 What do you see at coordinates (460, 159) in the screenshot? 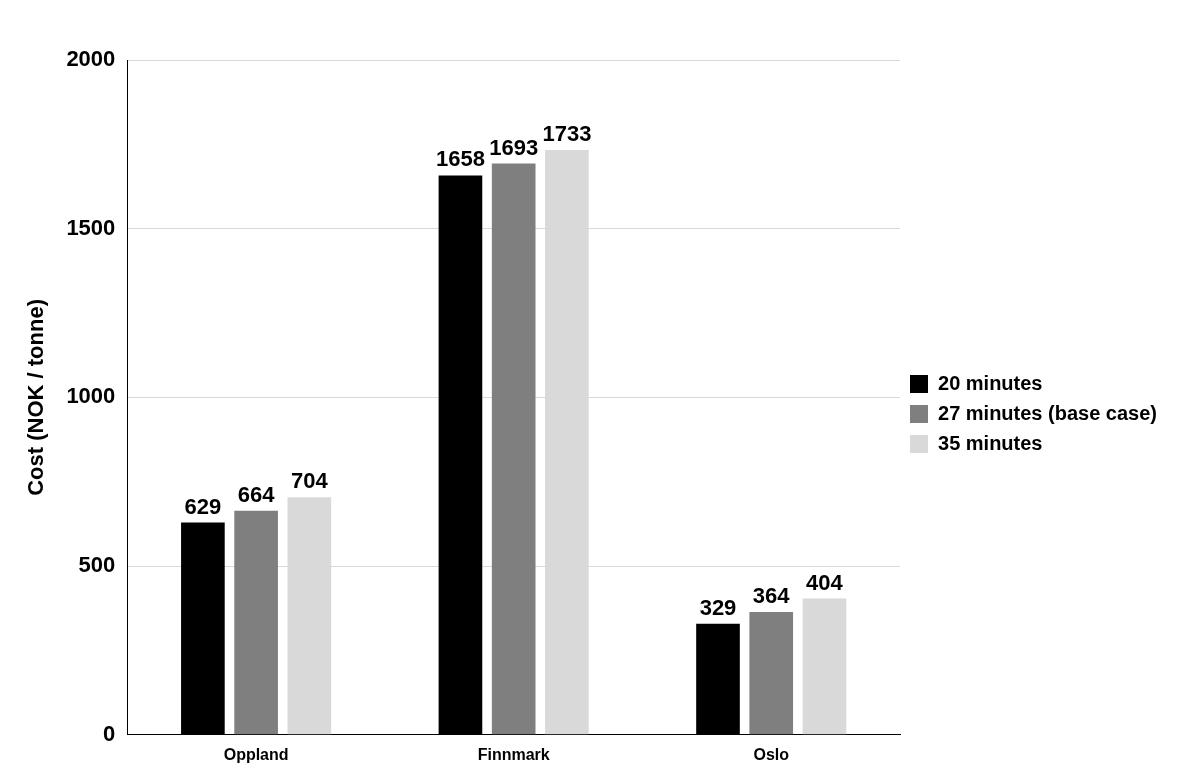
I see `data-label: 1658` at bounding box center [460, 159].